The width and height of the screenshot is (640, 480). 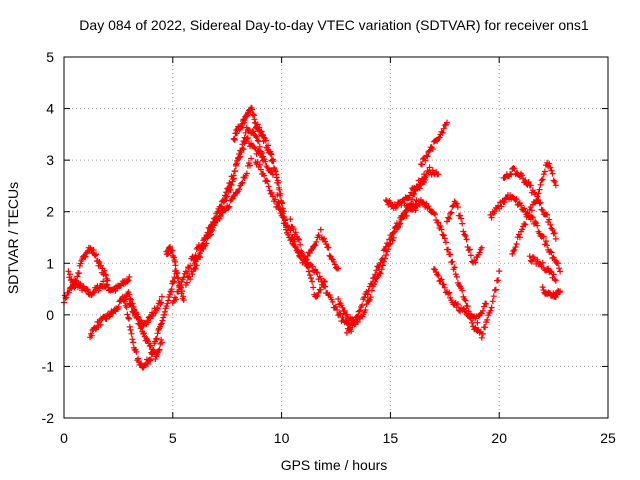 What do you see at coordinates (50, 212) in the screenshot?
I see `y-tick-label: 2` at bounding box center [50, 212].